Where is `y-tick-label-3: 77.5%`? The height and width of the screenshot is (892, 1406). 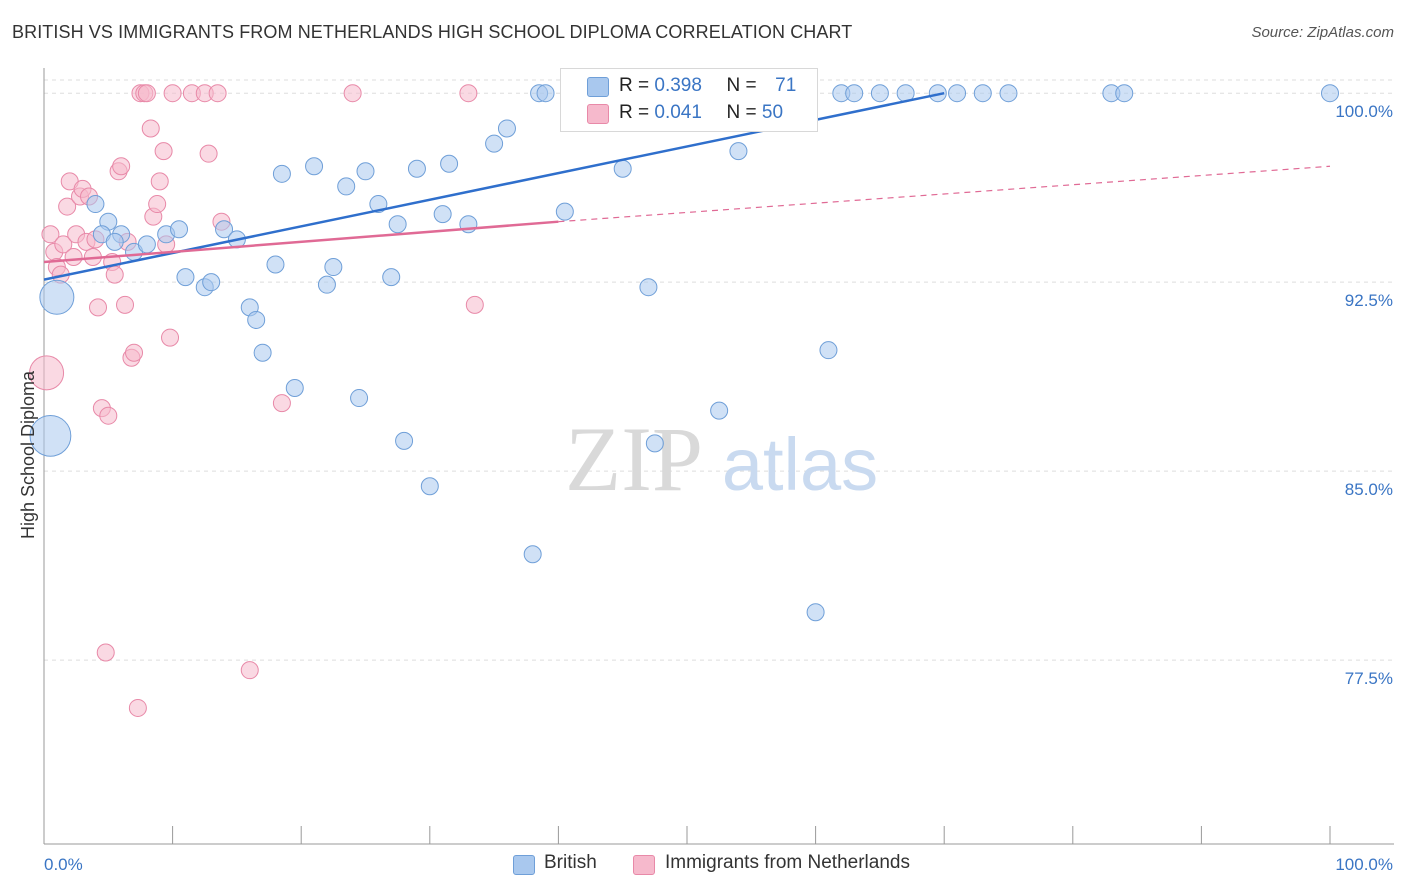 y-tick-label-3: 77.5% is located at coordinates (1369, 678).